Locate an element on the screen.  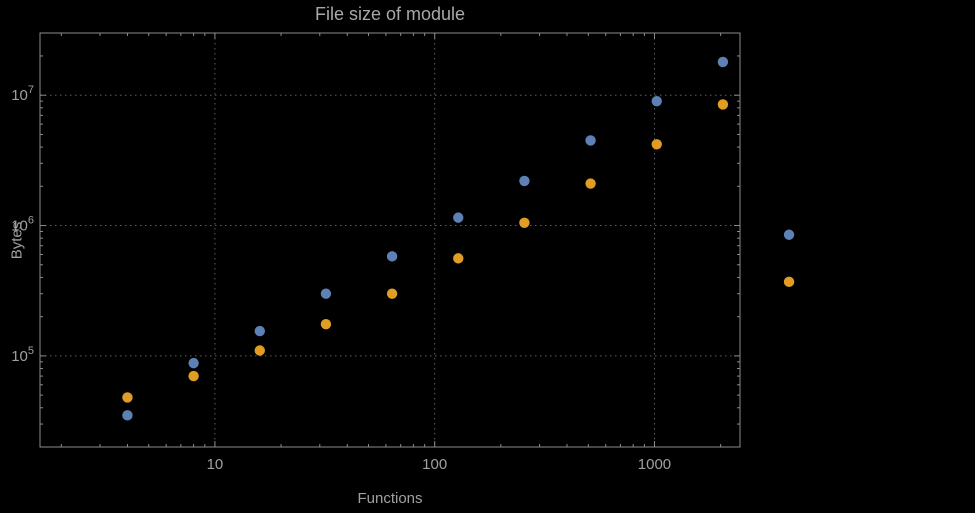
y-tick-label: 10⁷ is located at coordinates (22, 94).